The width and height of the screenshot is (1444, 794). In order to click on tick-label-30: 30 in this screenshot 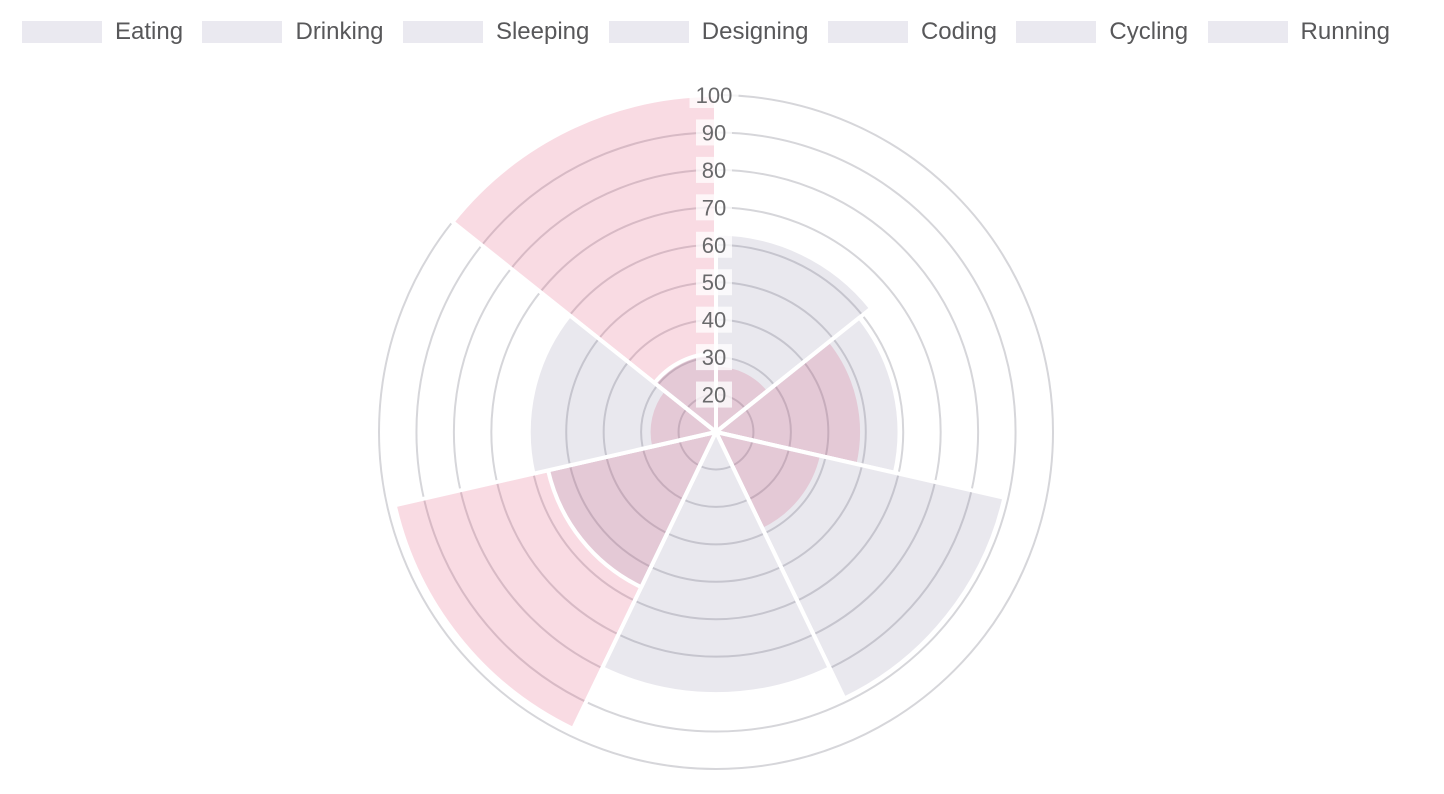, I will do `click(714, 357)`.